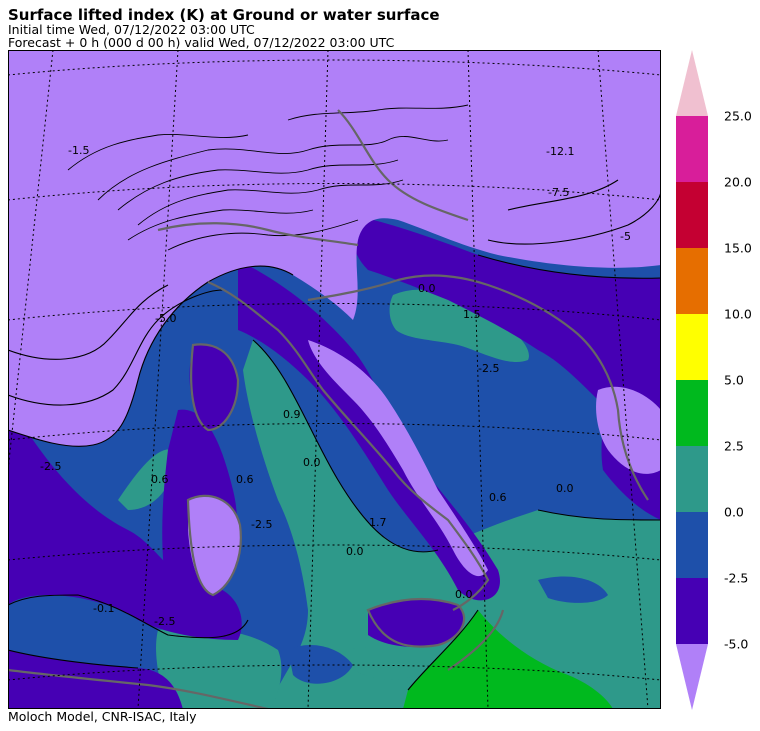 This screenshot has width=760, height=731. I want to click on colorbar, so click(692, 380).